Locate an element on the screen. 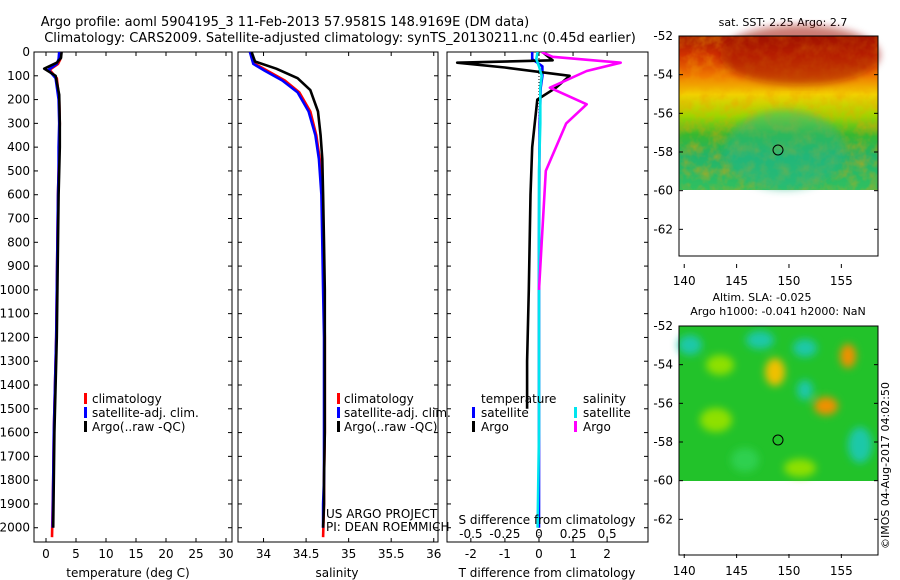  legend-label-s-argo: Argo is located at coordinates (597, 427).